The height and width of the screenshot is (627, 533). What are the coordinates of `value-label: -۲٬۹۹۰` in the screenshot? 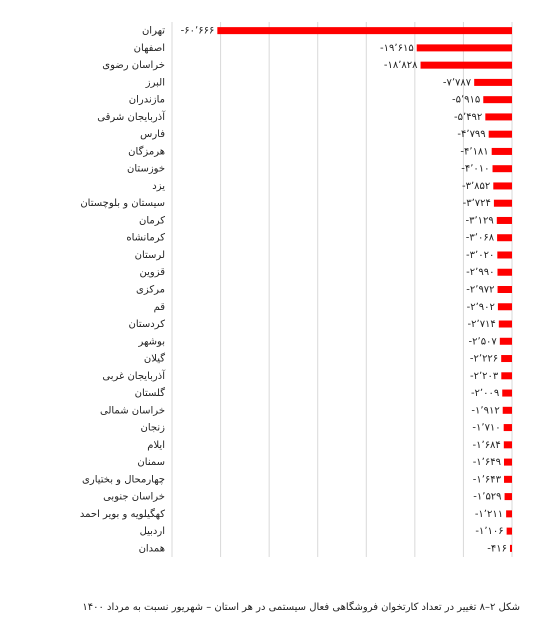 It's located at (480, 272).